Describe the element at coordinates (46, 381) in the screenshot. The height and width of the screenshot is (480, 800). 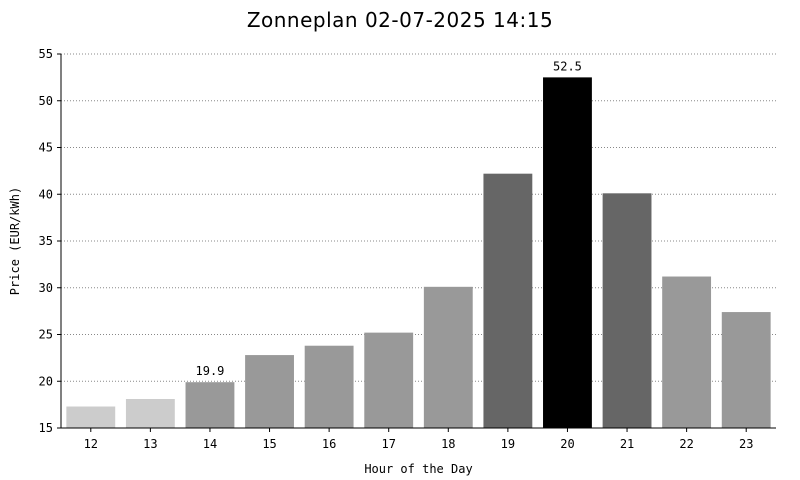
I see `y-tick-label: 20` at that location.